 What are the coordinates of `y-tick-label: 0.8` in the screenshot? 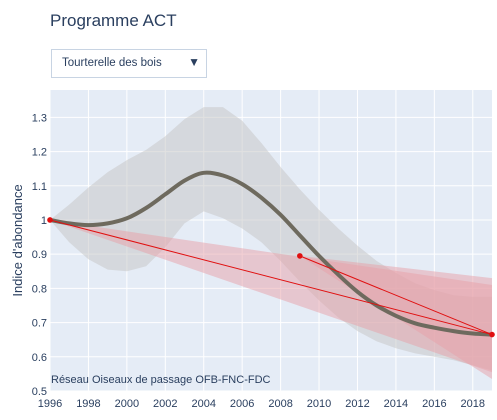 It's located at (39, 289).